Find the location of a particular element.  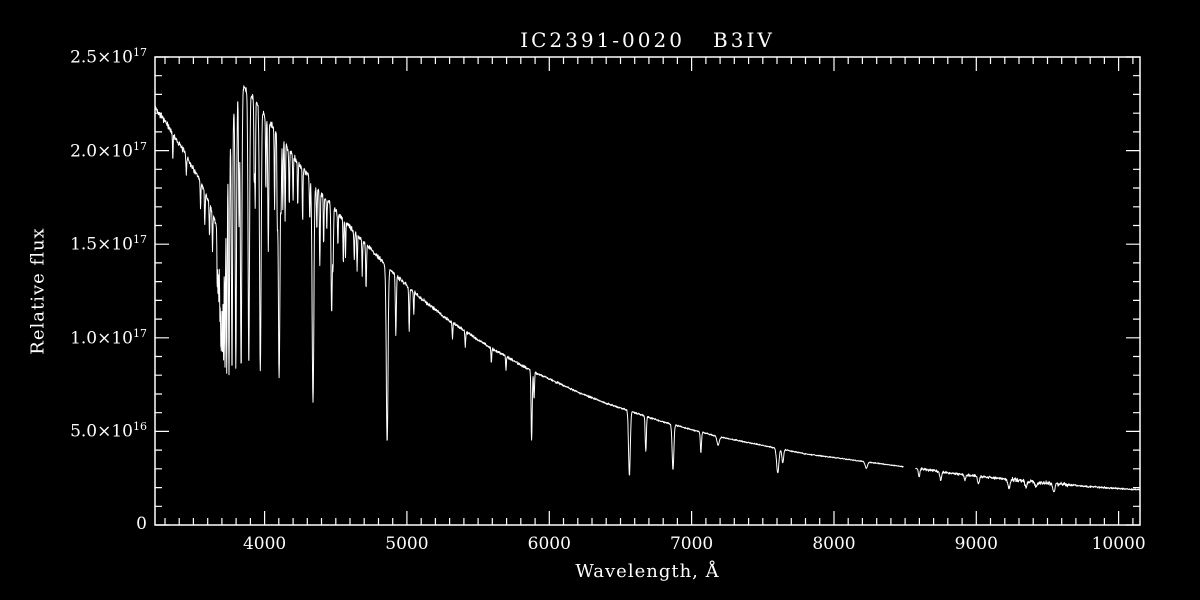

plot-title: IC2391-0020 B3IV is located at coordinates (647, 40).